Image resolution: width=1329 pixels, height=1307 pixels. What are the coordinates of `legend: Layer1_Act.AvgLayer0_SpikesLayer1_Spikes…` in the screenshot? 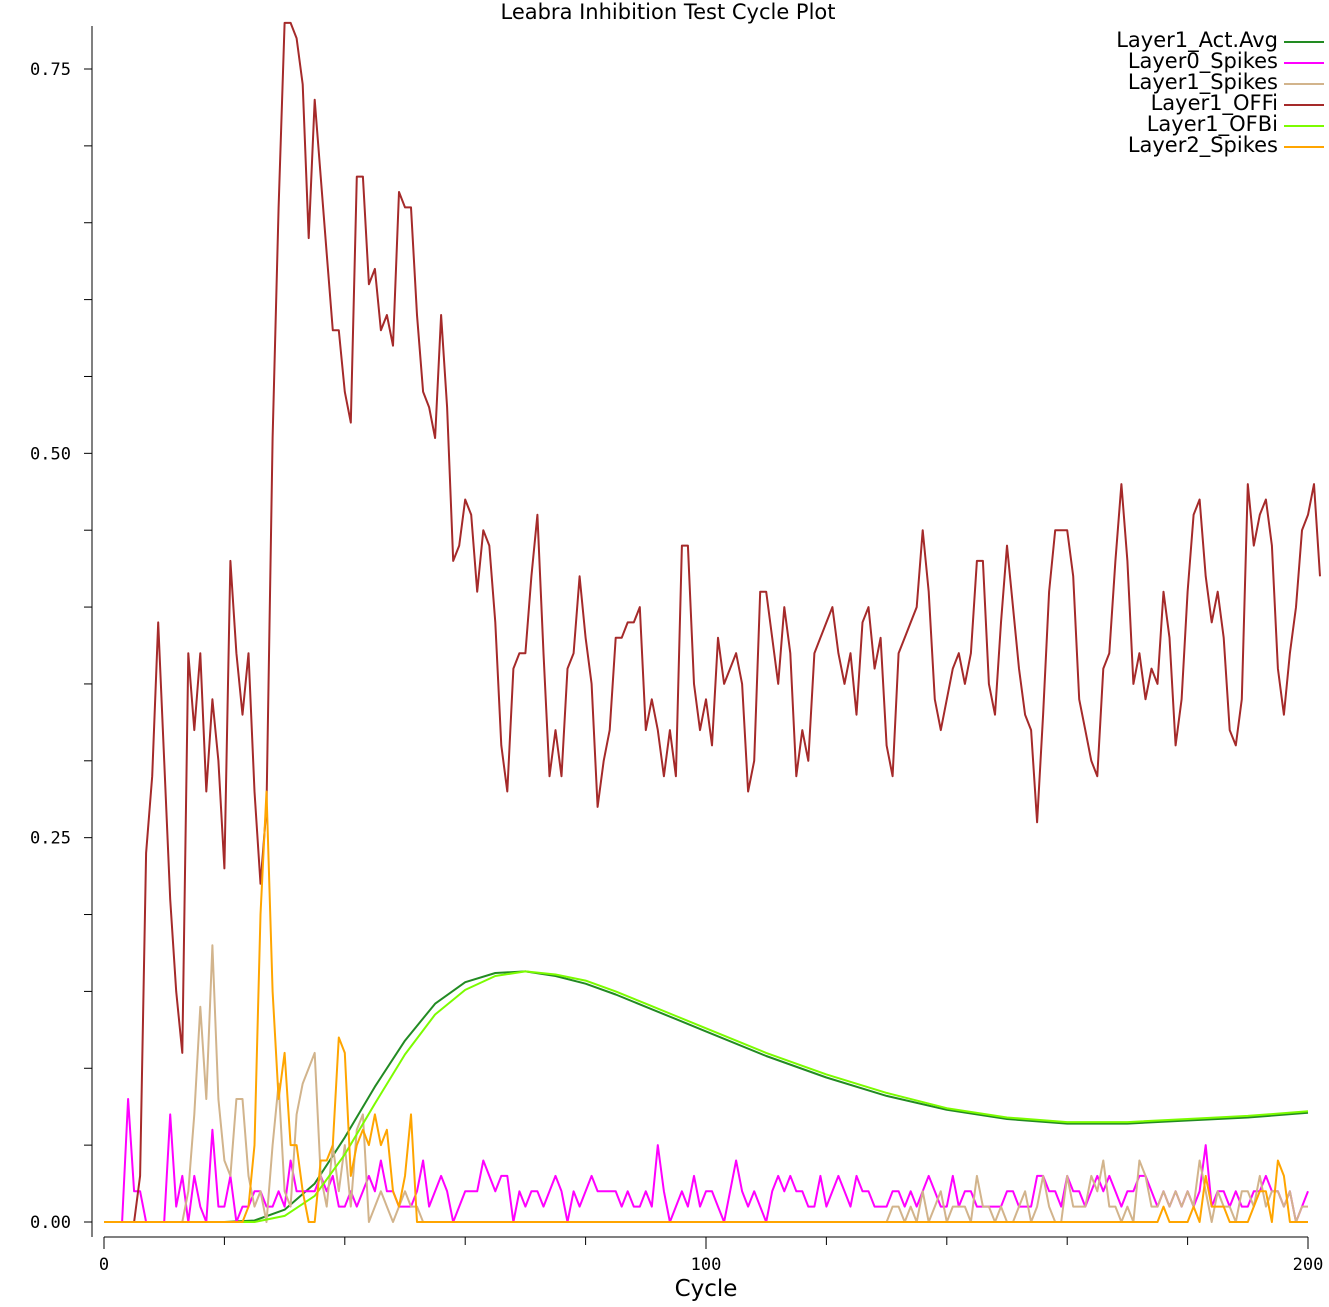 It's located at (1220, 93).